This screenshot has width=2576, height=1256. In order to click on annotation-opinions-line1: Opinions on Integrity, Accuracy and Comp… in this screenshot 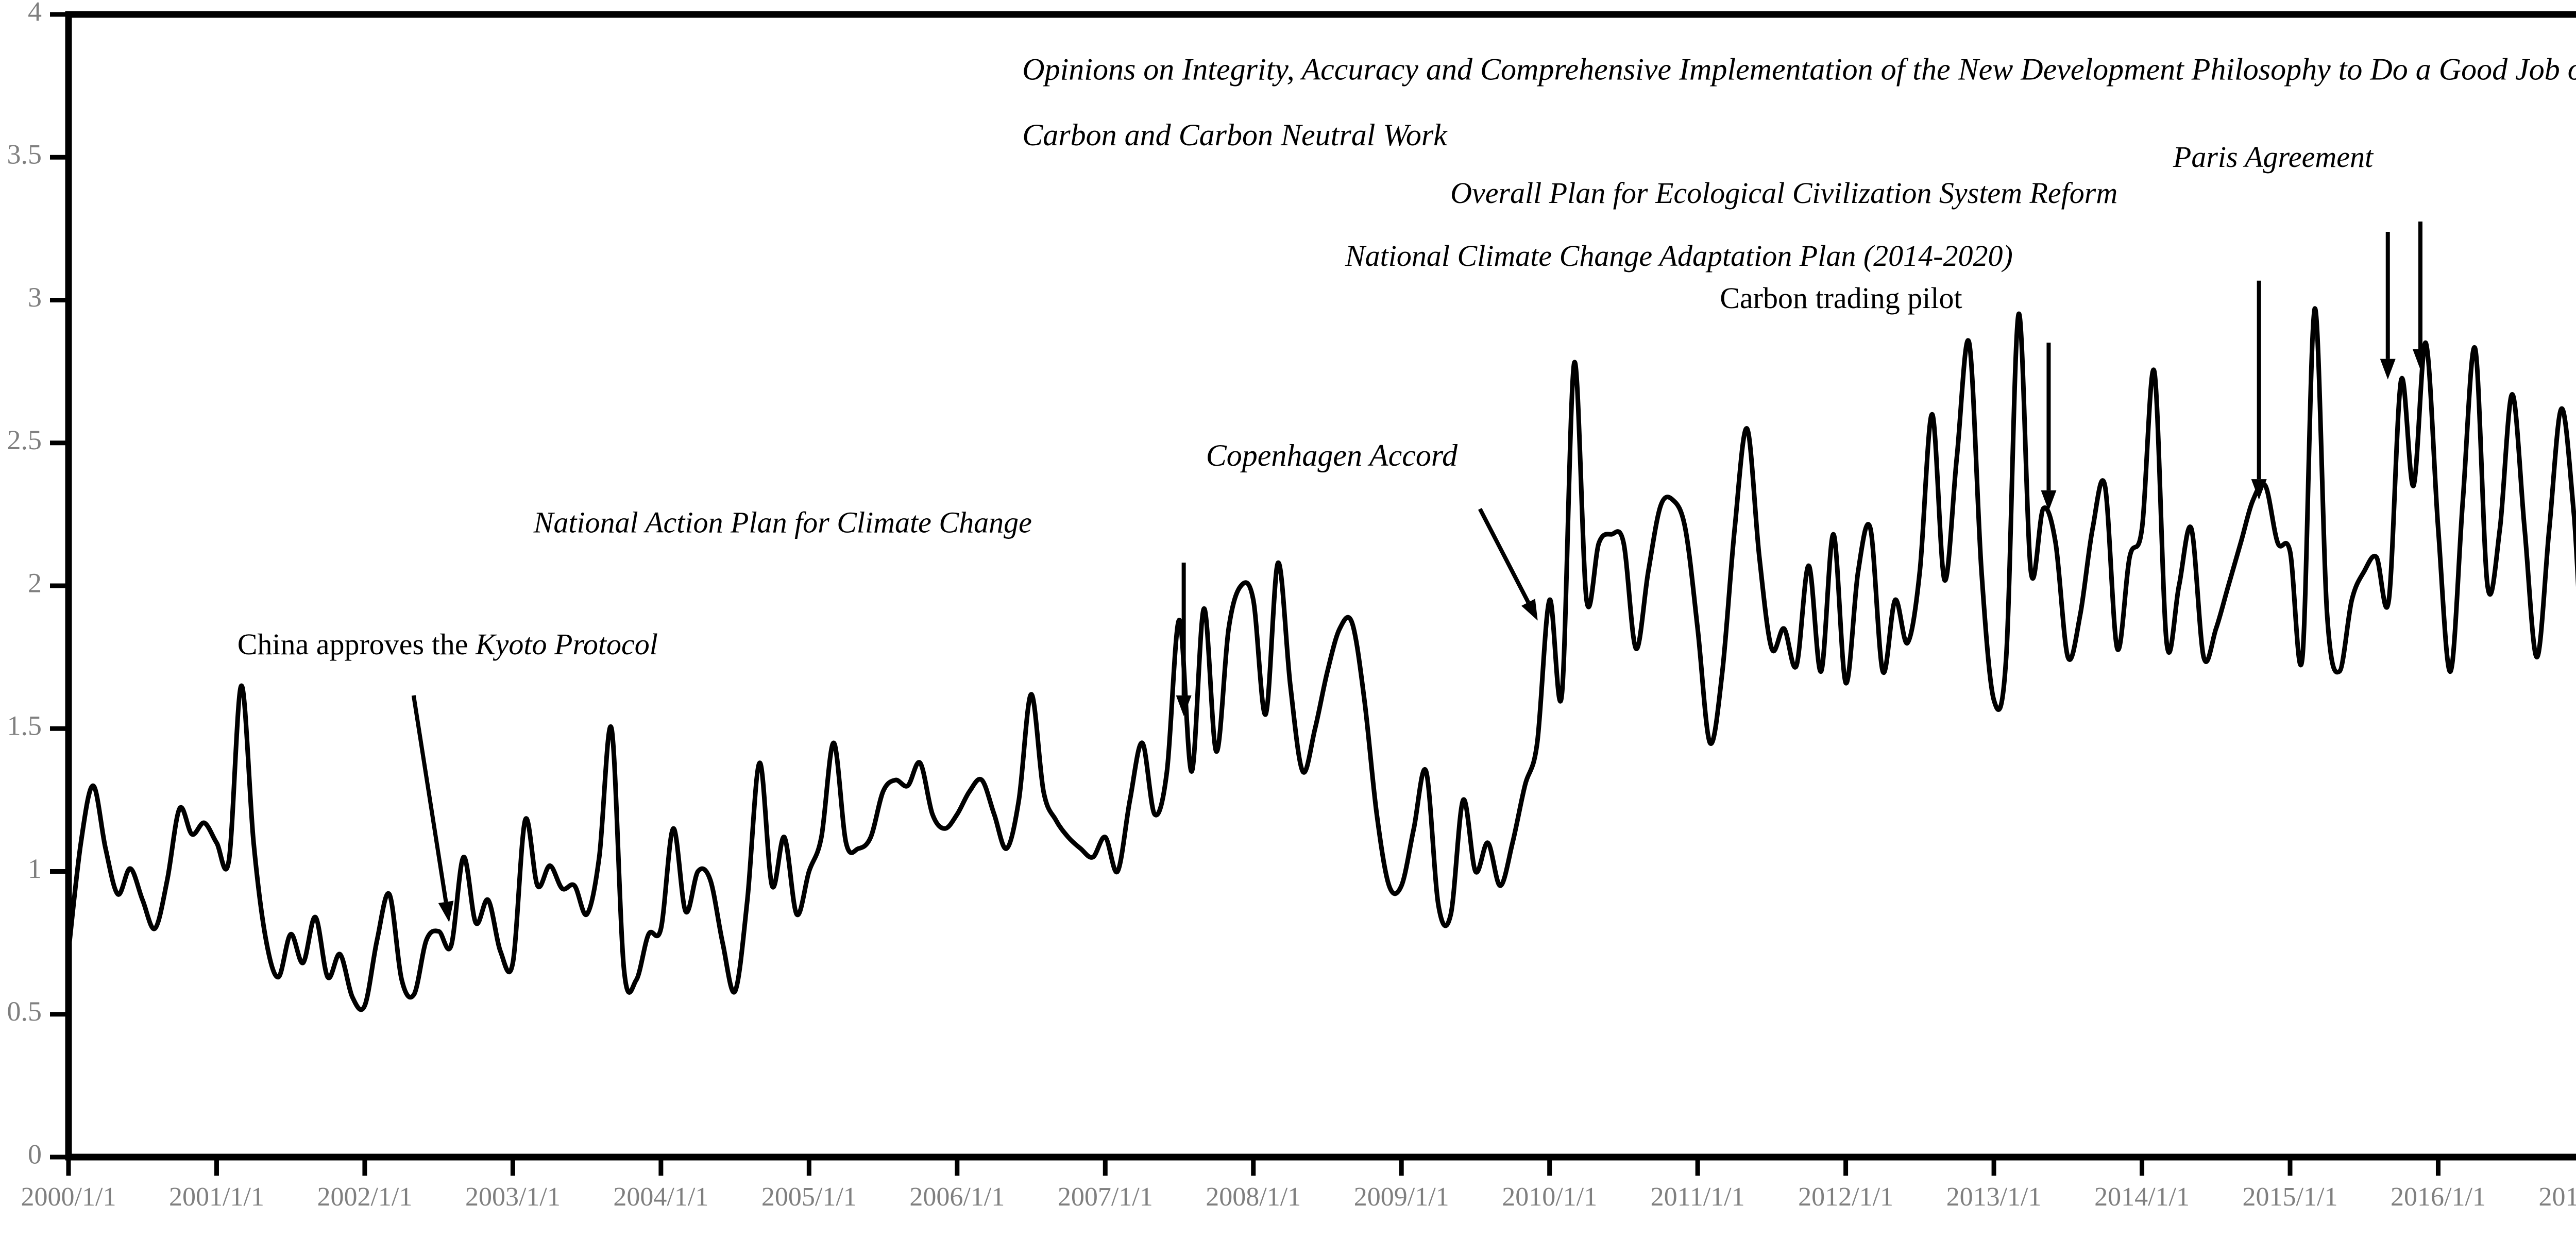, I will do `click(1799, 70)`.